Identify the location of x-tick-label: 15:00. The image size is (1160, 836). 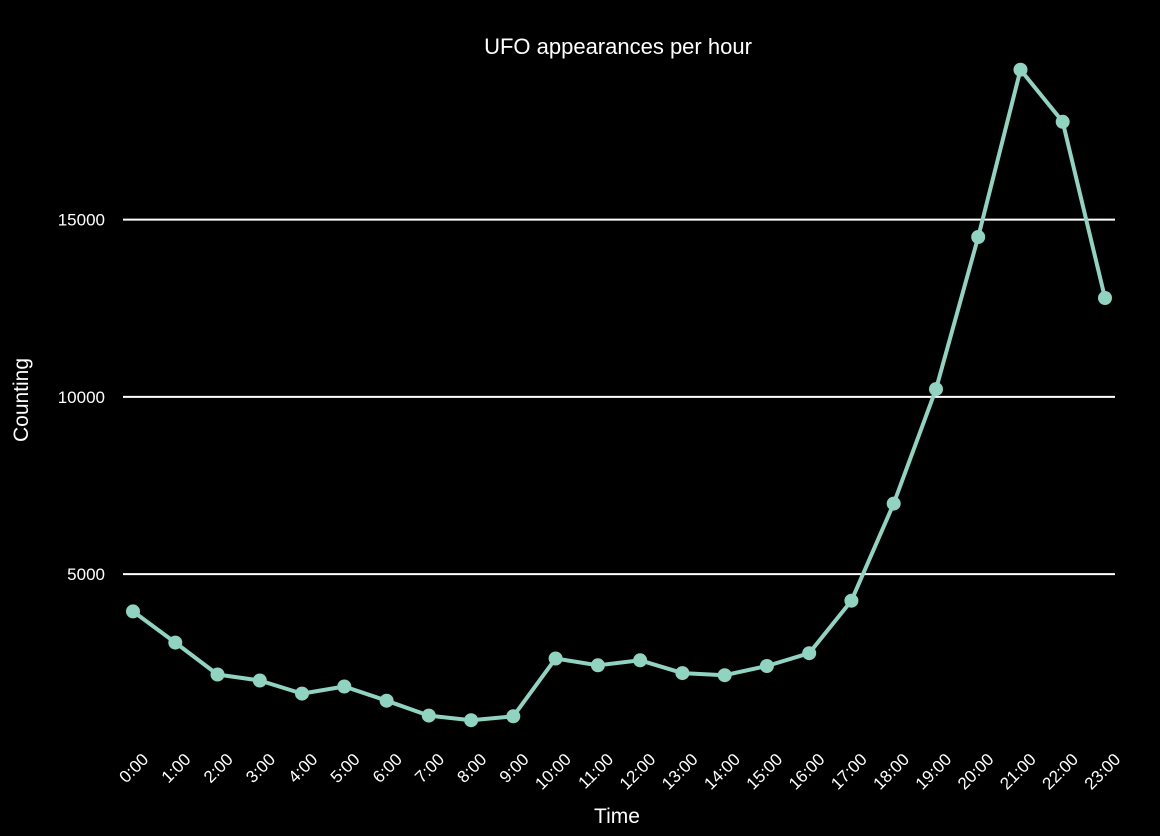
(765, 772).